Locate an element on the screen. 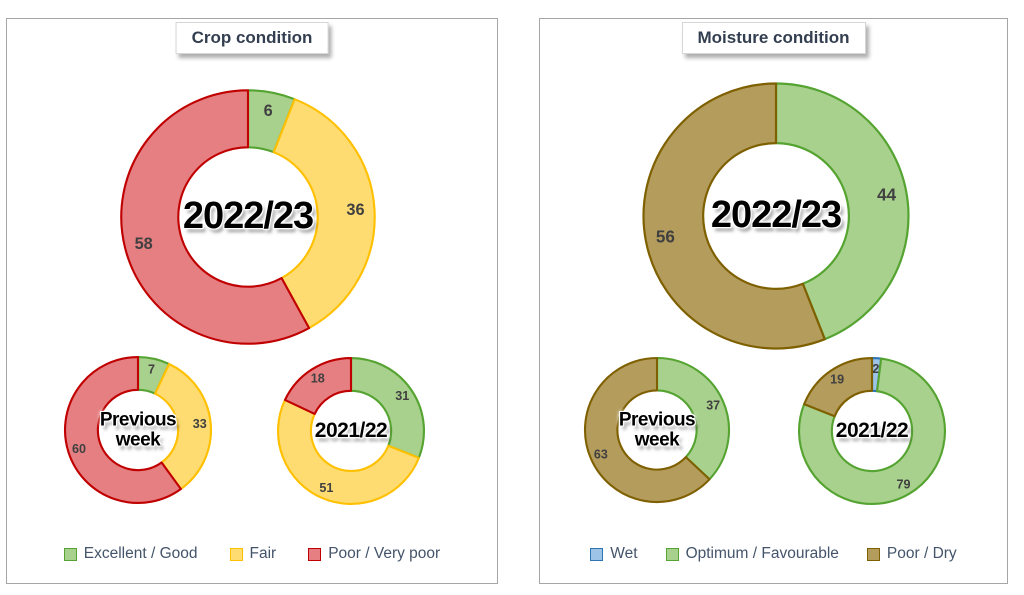 This screenshot has width=1024, height=595. poor-very-poor-swatch-icon is located at coordinates (315, 554).